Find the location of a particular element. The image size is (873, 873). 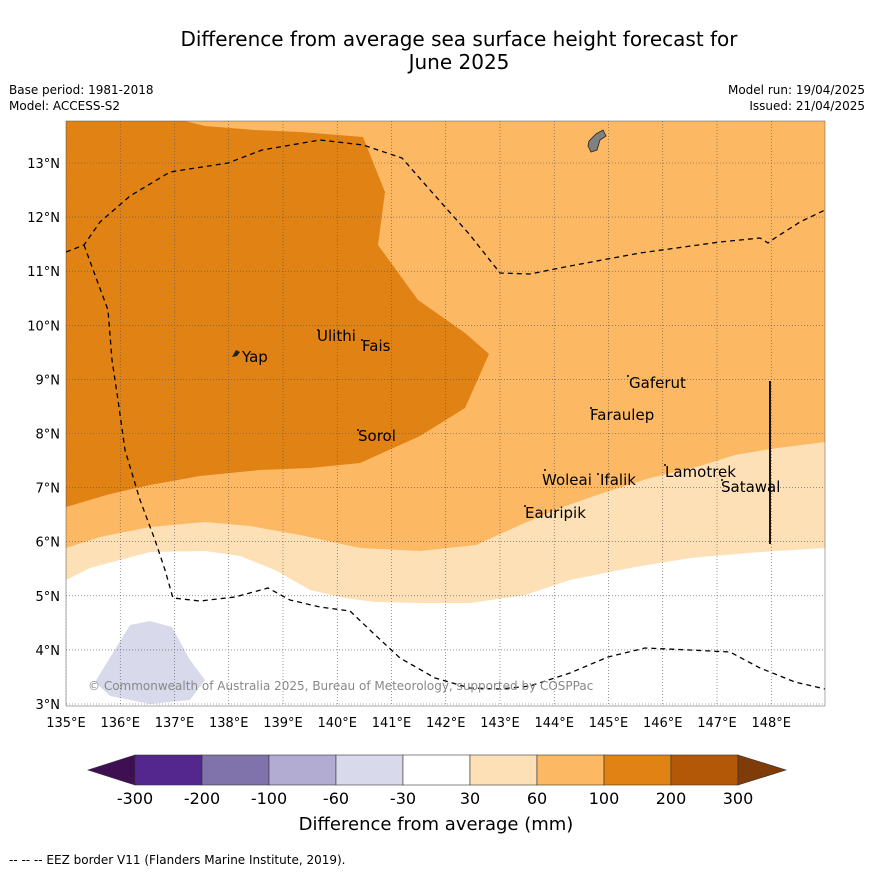

label-eauripik: Eauripik is located at coordinates (555, 513).